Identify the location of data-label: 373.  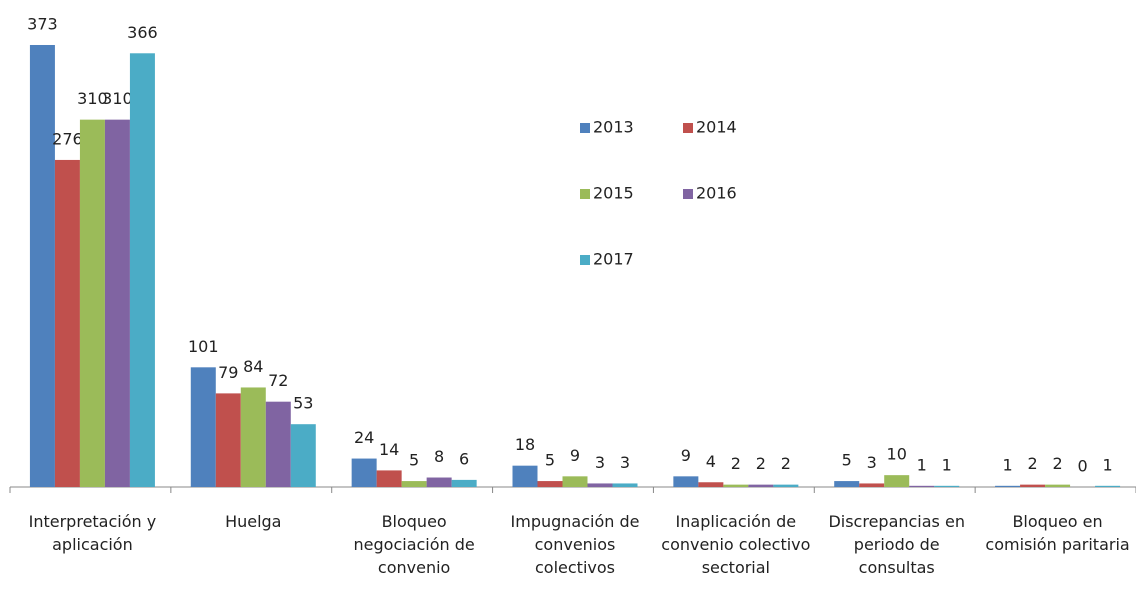
(42, 23).